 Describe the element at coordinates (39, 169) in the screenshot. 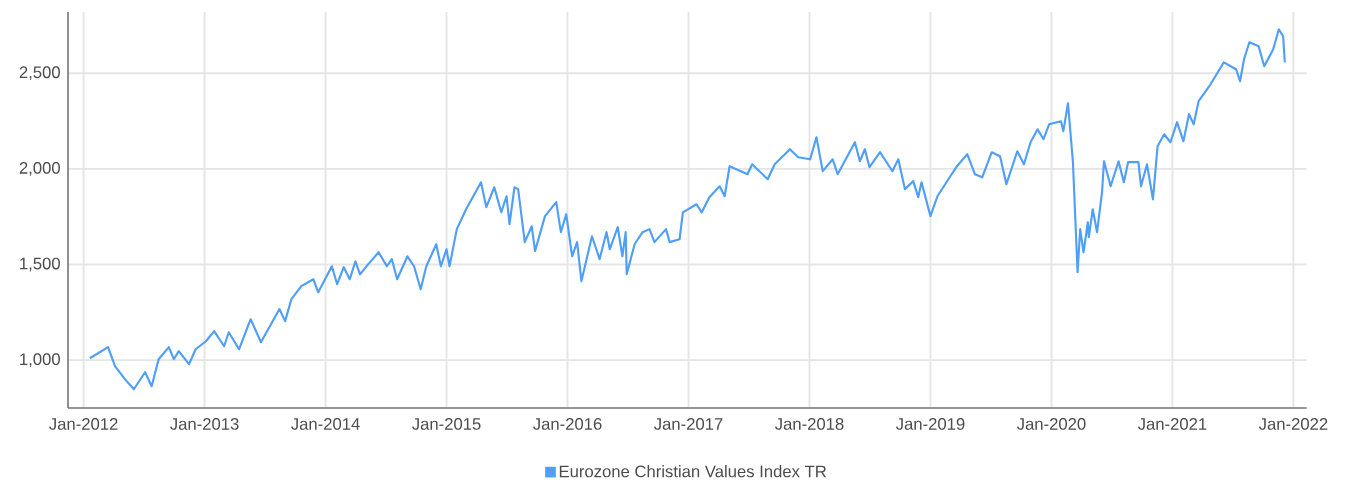

I see `y-tick-label: 2,000` at that location.